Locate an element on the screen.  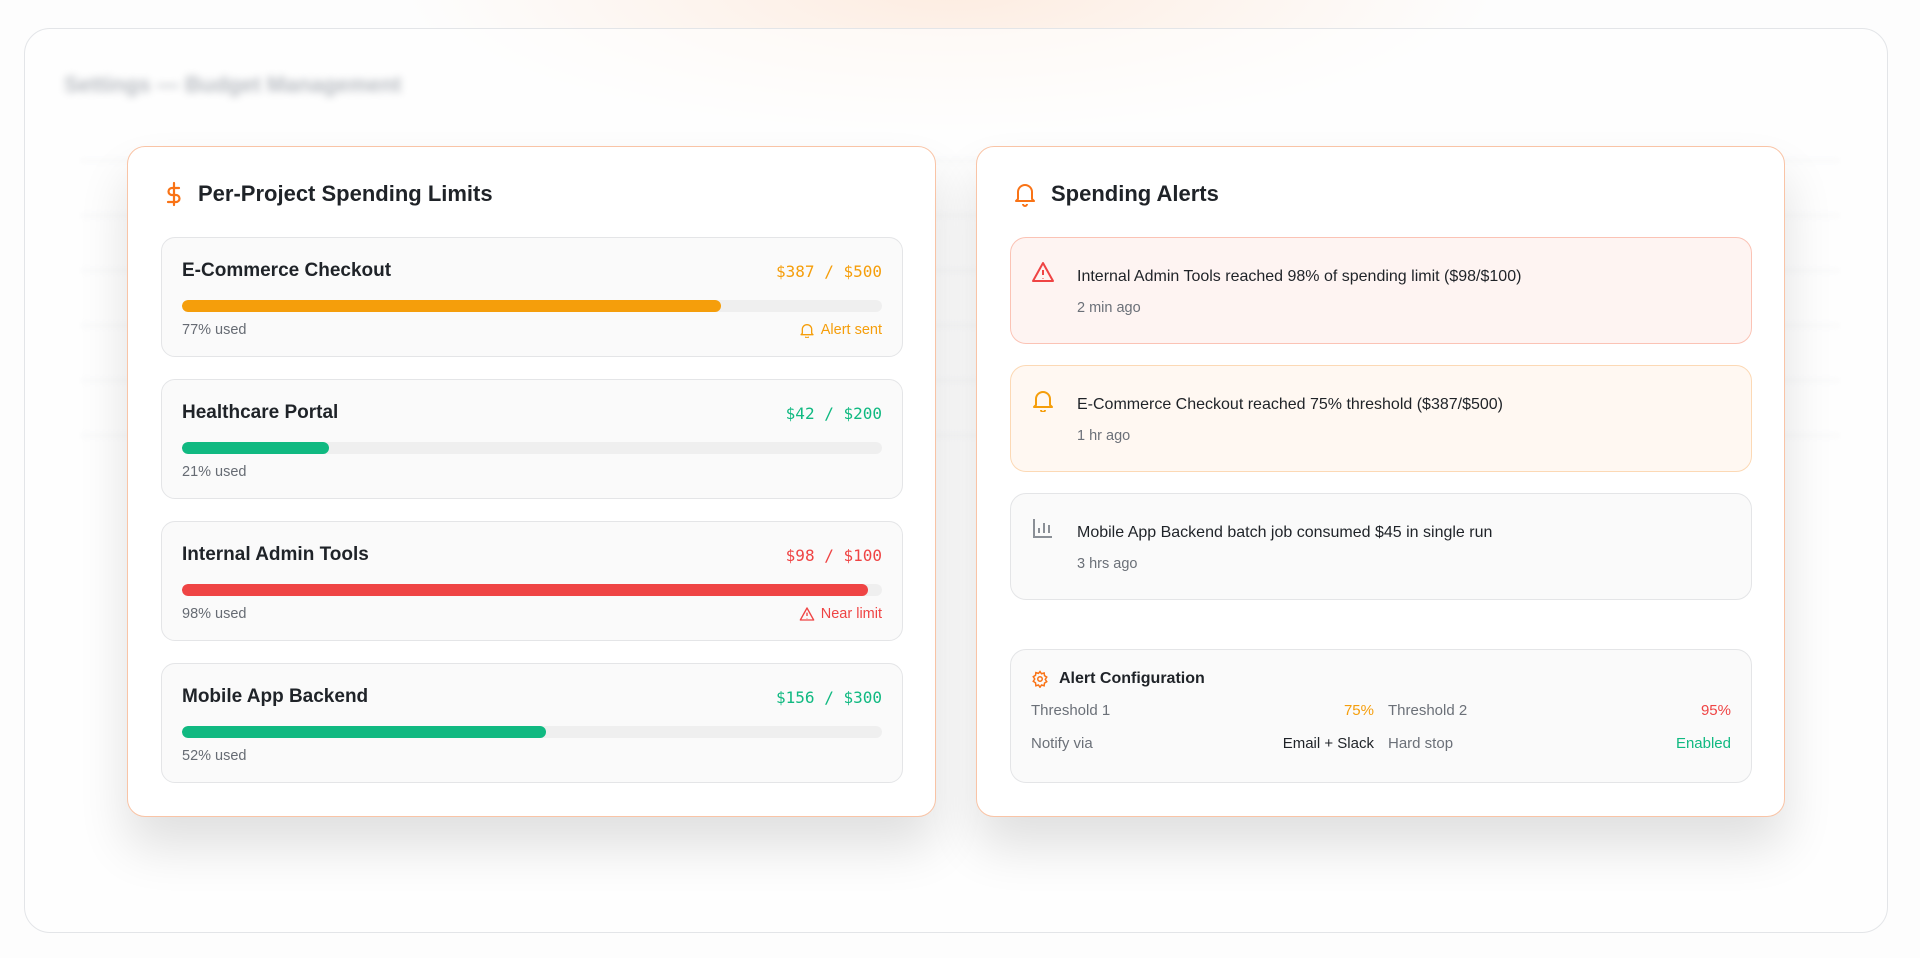
project-name: Mobile App Backend is located at coordinates (275, 696).